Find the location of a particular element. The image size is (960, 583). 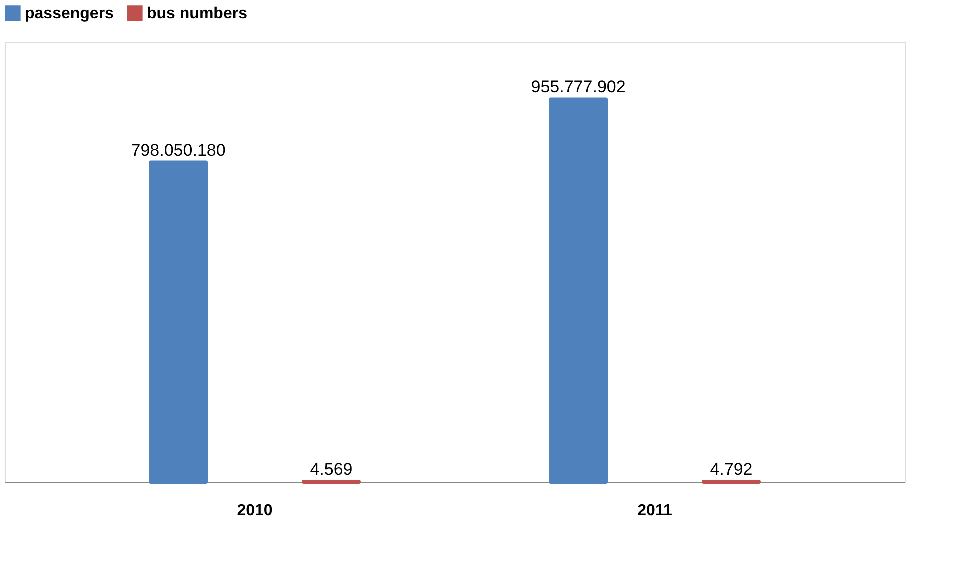

data-label: 955.777.902 is located at coordinates (578, 87).